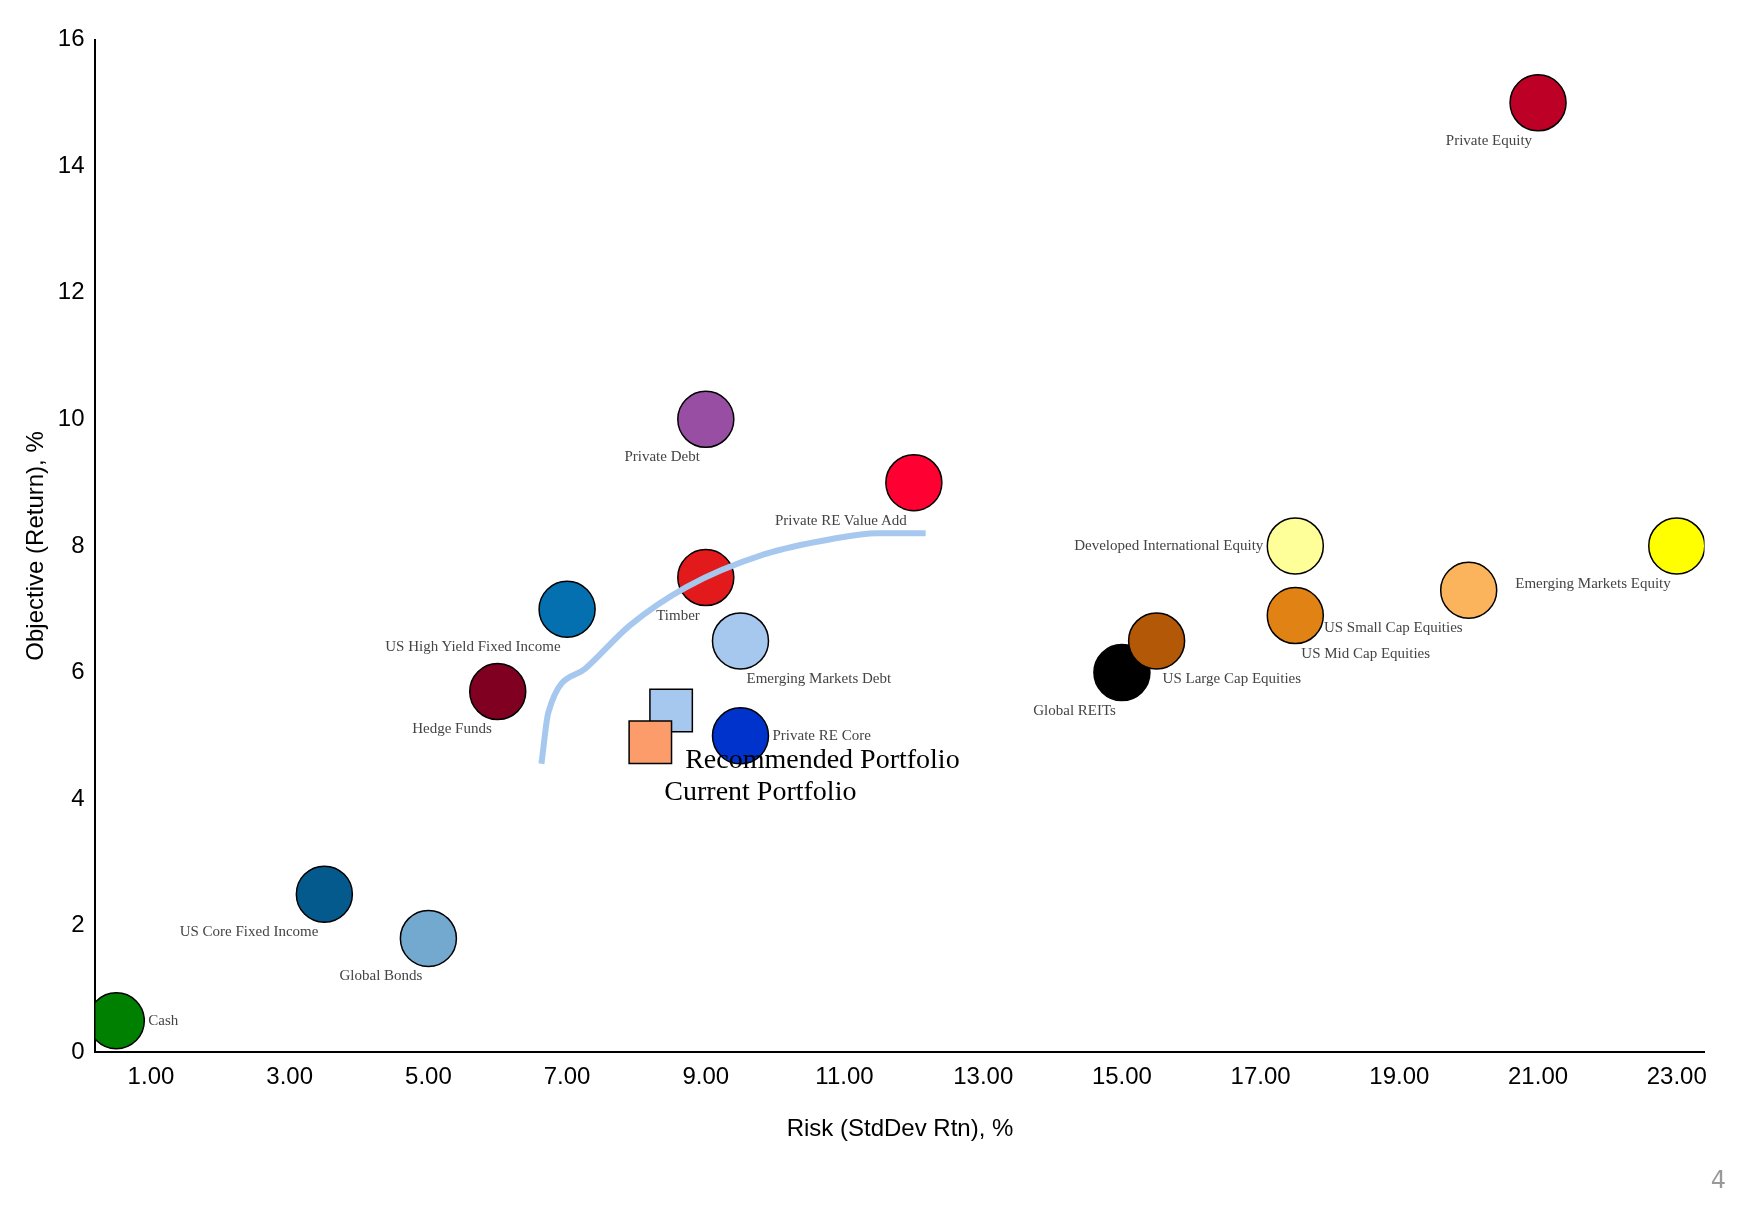 The image size is (1746, 1214). Describe the element at coordinates (819, 677) in the screenshot. I see `series-label: Emerging Markets Debt` at that location.